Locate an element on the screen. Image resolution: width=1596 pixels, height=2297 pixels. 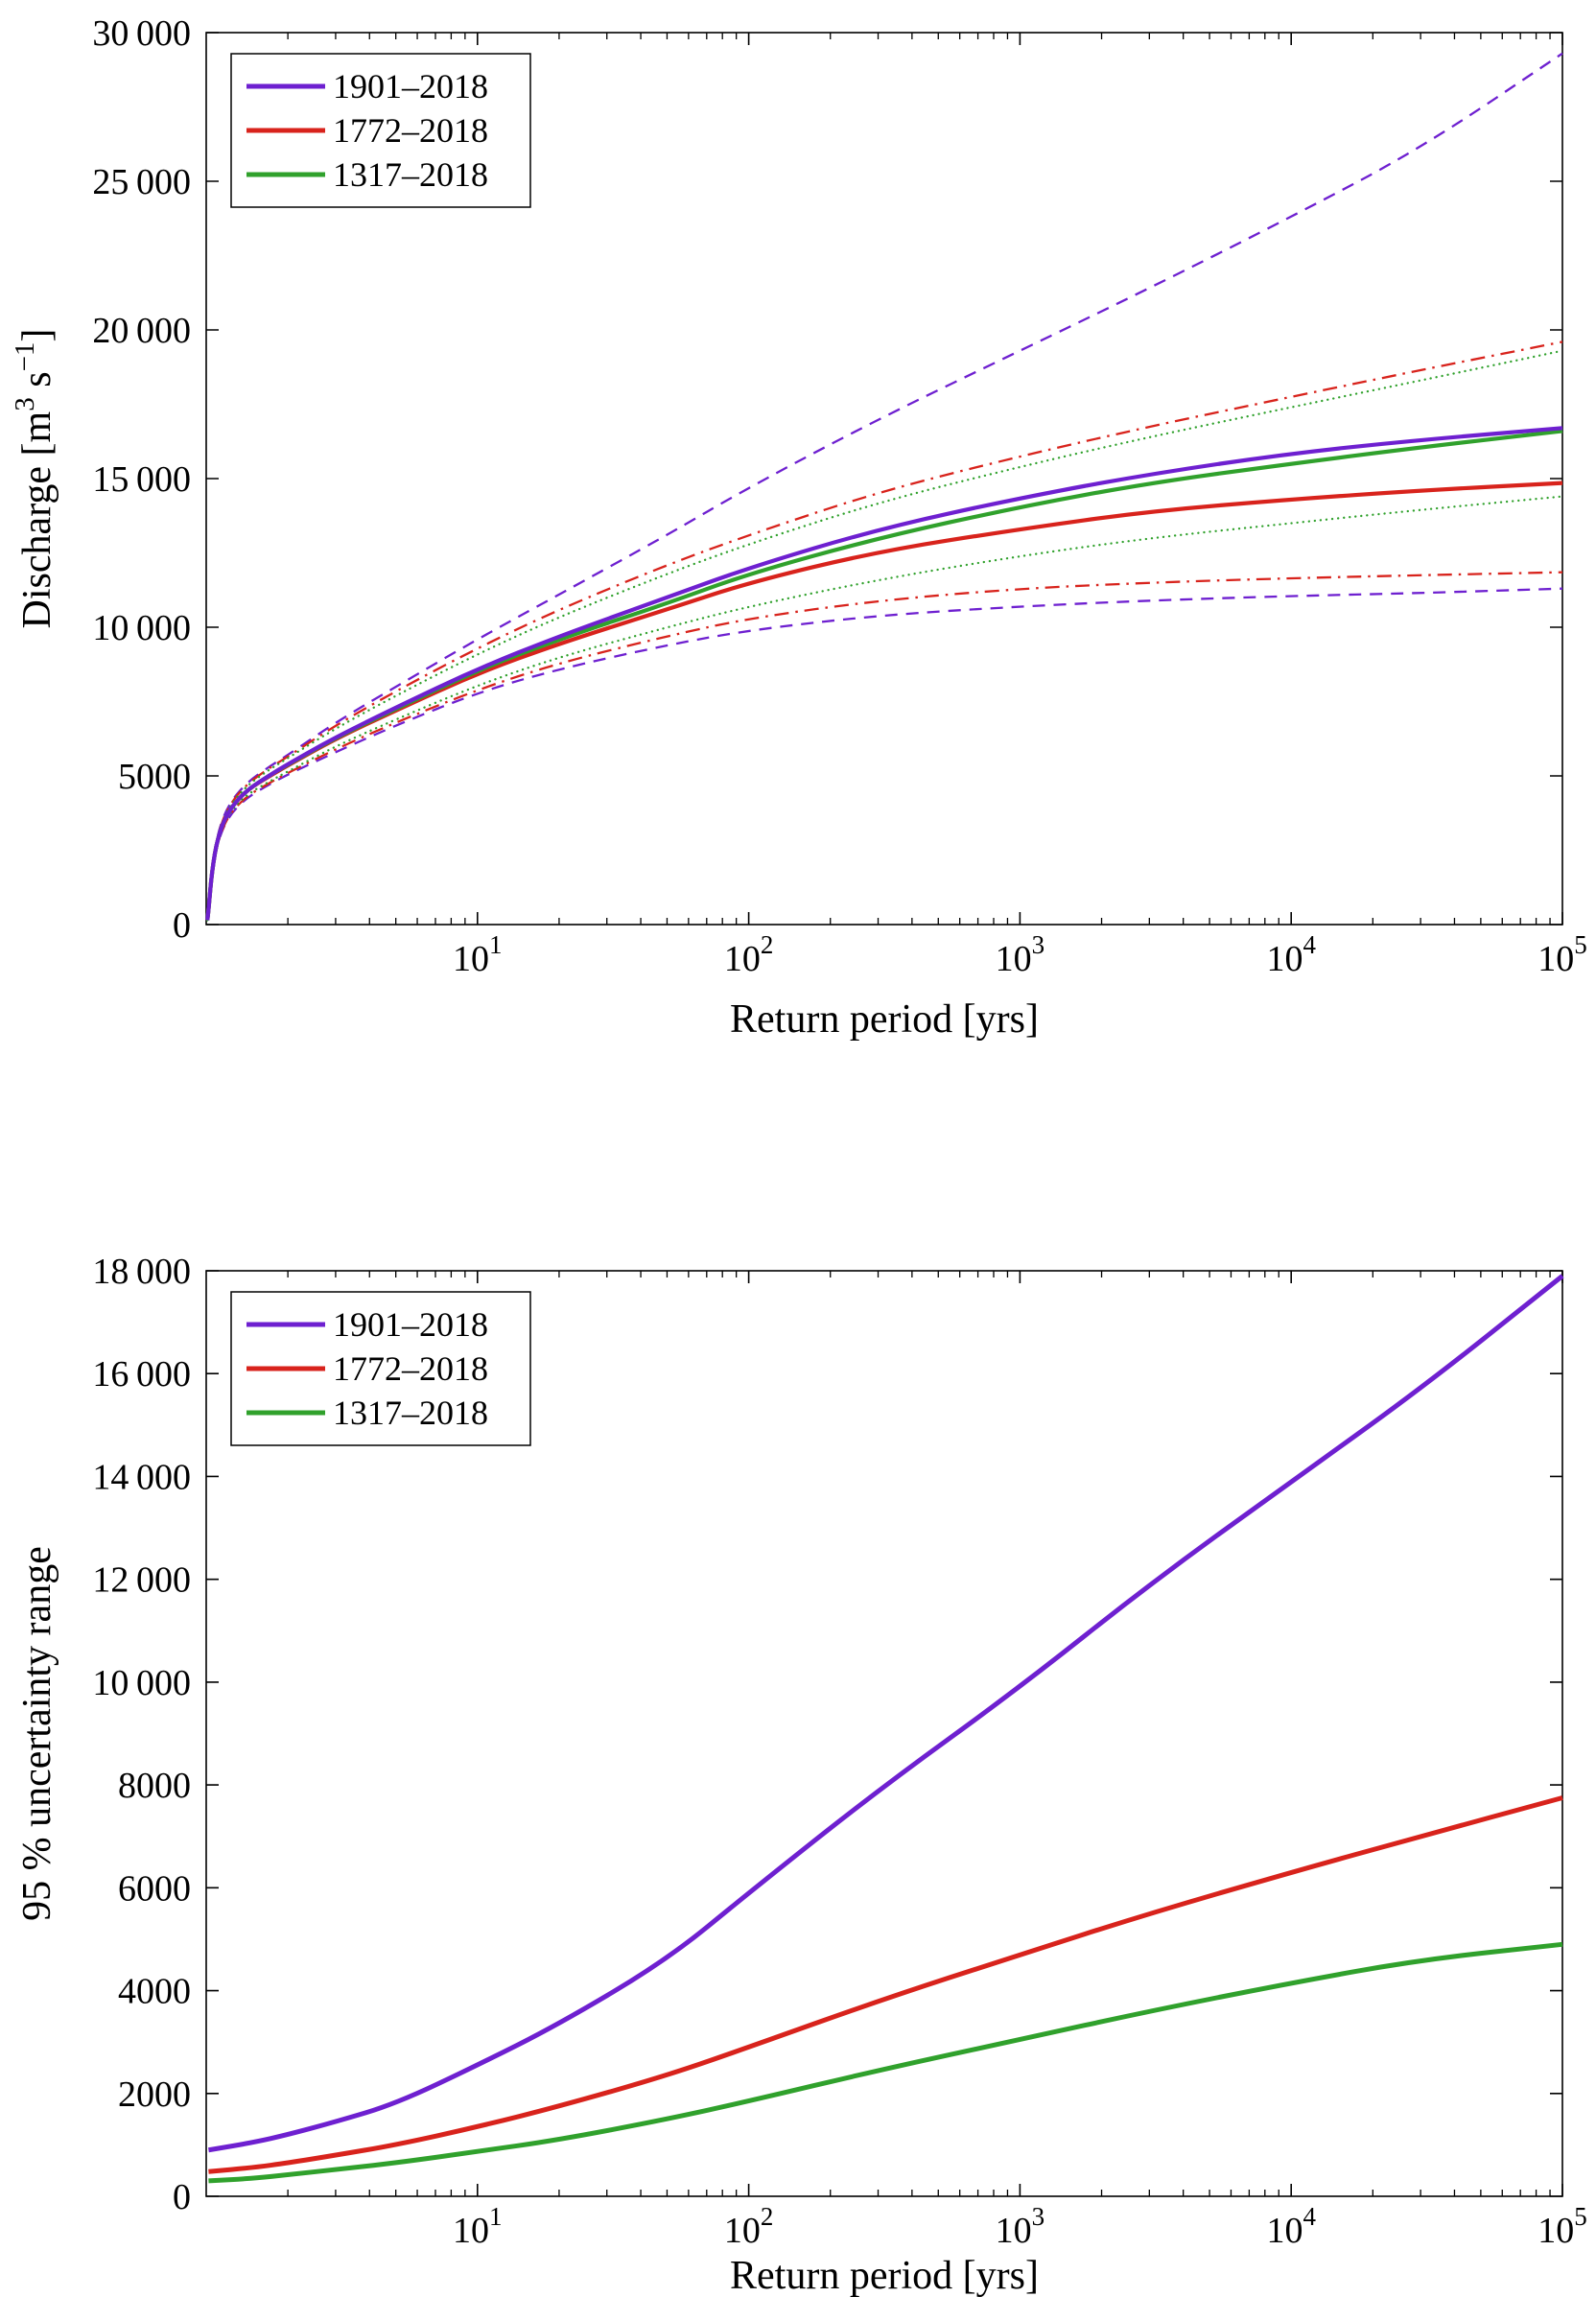
y-axis-tick-label: 2000 is located at coordinates (154, 2094).